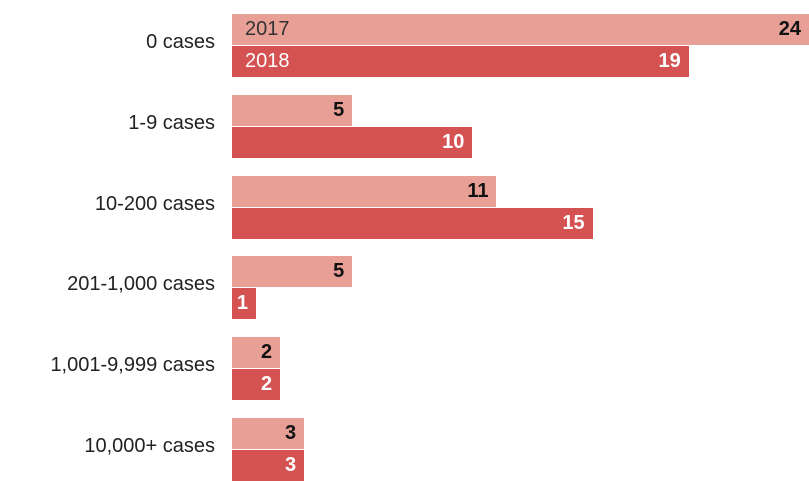 The height and width of the screenshot is (481, 809). What do you see at coordinates (267, 29) in the screenshot?
I see `series-label-2017: 2017` at bounding box center [267, 29].